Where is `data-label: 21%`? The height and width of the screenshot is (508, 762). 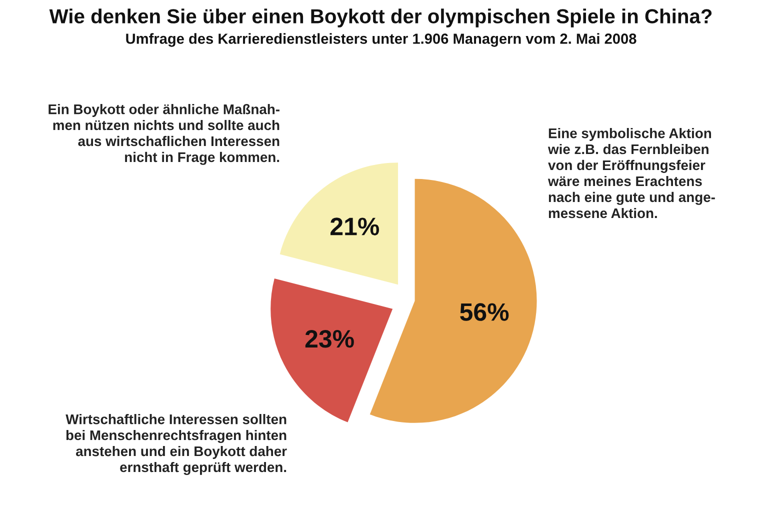
data-label: 21% is located at coordinates (355, 227).